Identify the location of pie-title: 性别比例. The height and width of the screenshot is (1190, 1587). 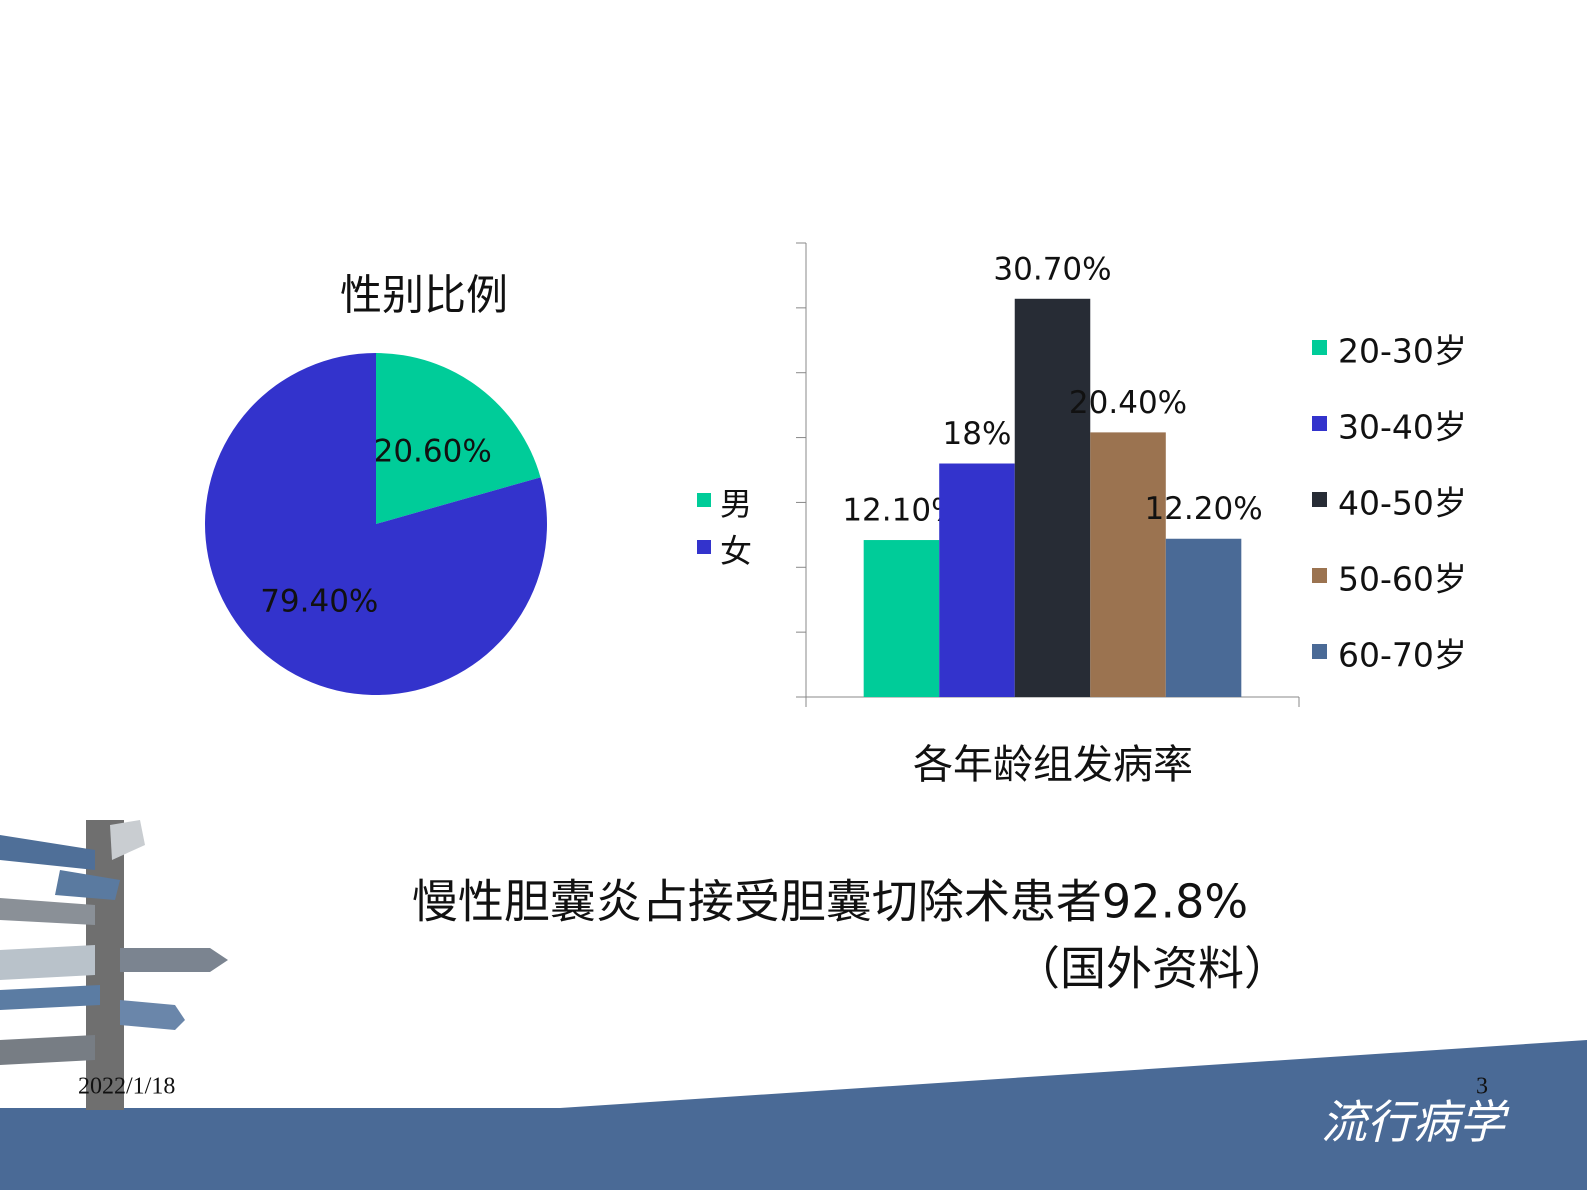
(424, 295).